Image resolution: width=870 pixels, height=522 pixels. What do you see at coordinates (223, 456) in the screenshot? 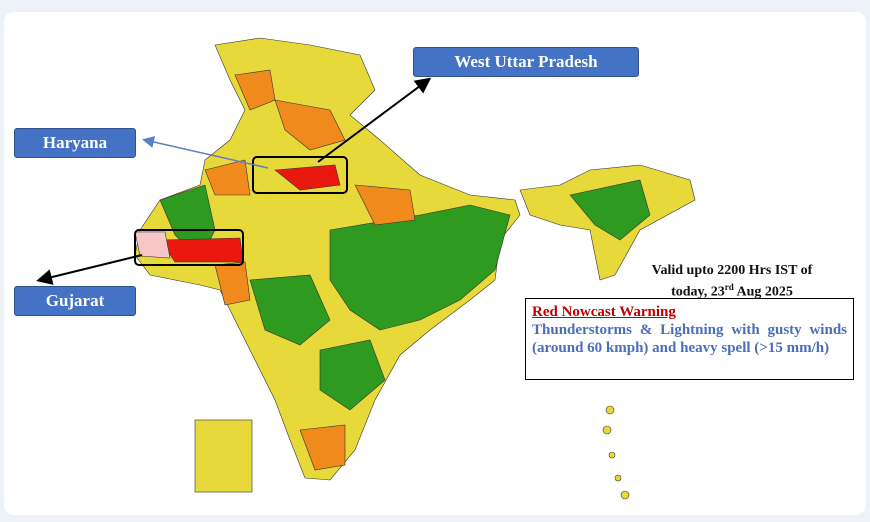
I see `lakshadweep-inset` at bounding box center [223, 456].